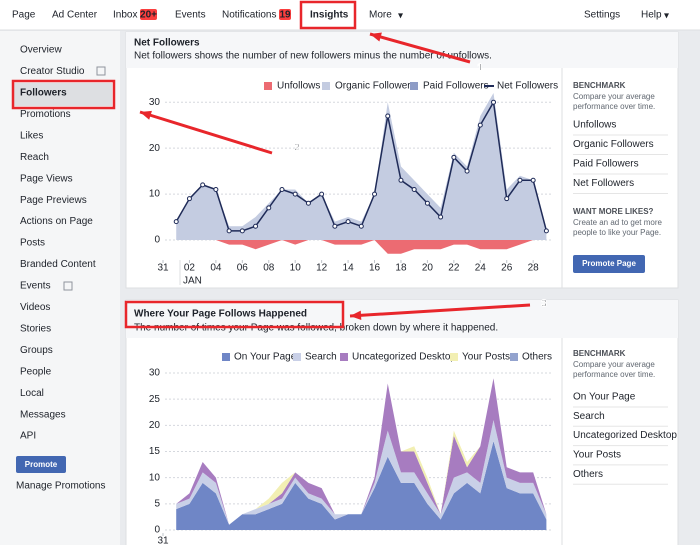 This screenshot has height=545, width=700. Describe the element at coordinates (46, 178) in the screenshot. I see `sidebar-item: Page Views` at that location.